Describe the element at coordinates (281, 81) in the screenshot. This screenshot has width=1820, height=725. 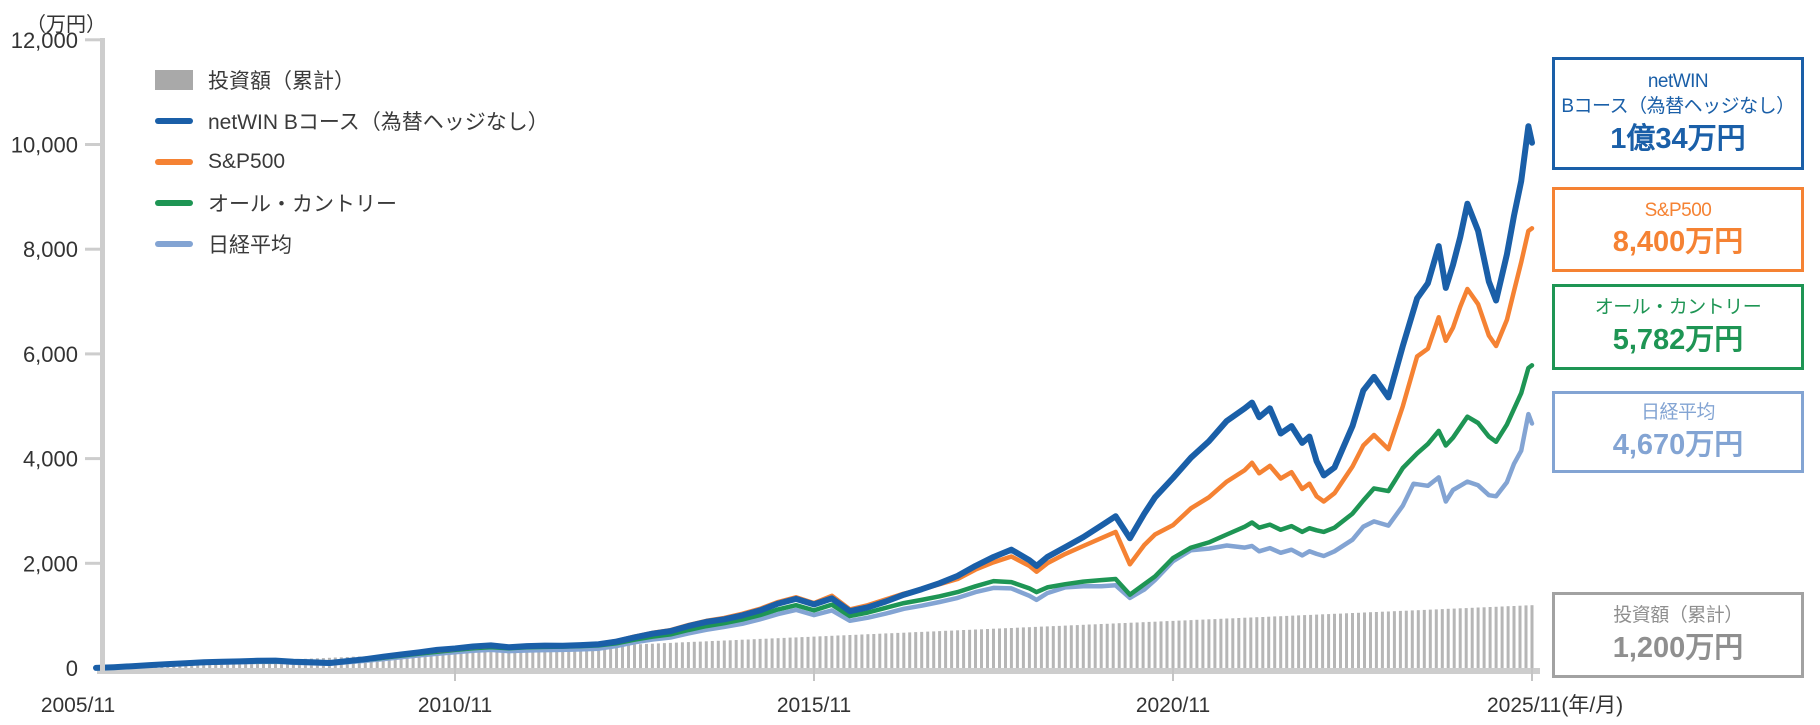
I see `legend-label: 投資額（累計）` at that location.